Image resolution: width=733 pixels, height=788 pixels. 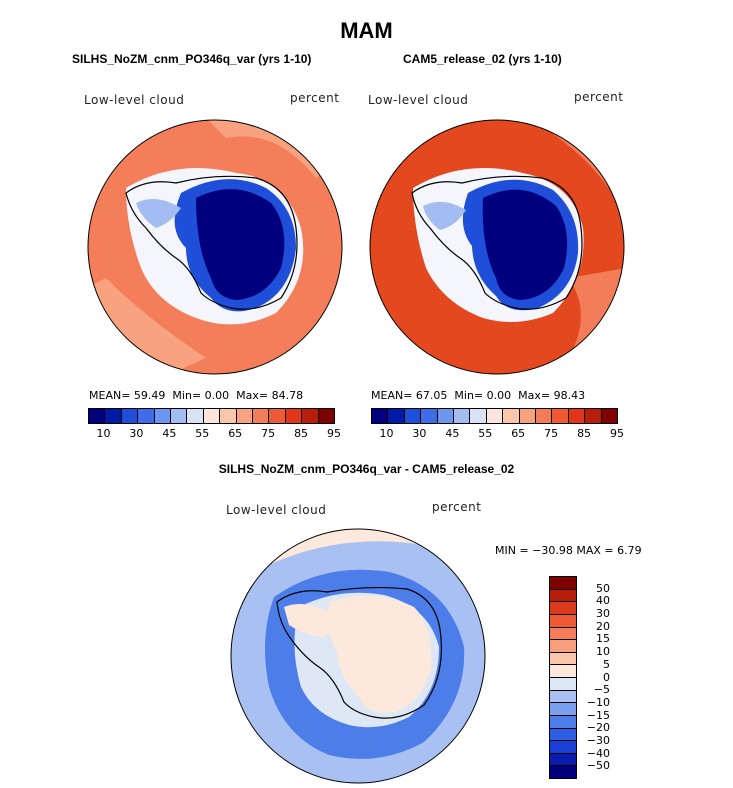 I want to click on right-variable-label: Low-level cloud, so click(x=418, y=100).